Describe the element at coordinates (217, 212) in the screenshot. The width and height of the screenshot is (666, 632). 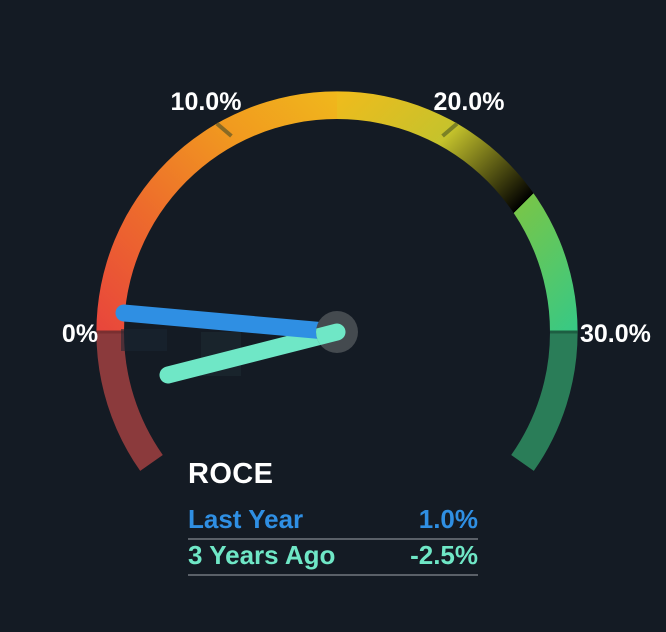
I see `gauge-band-left` at that location.